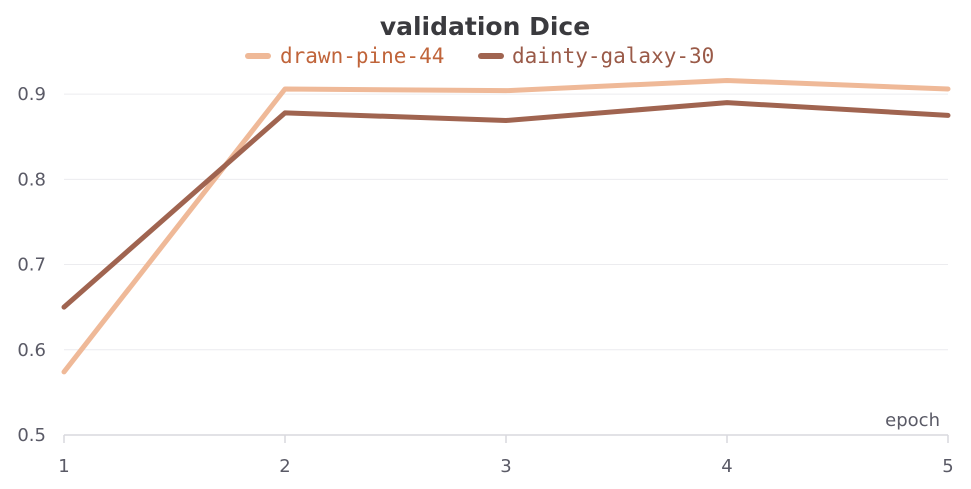  I want to click on y-tick-label: 0.6, so click(31, 350).